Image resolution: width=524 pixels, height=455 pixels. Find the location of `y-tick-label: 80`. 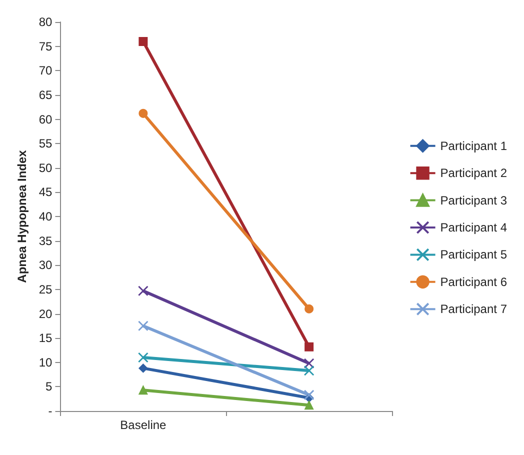

y-tick-label: 80 is located at coordinates (45, 22).